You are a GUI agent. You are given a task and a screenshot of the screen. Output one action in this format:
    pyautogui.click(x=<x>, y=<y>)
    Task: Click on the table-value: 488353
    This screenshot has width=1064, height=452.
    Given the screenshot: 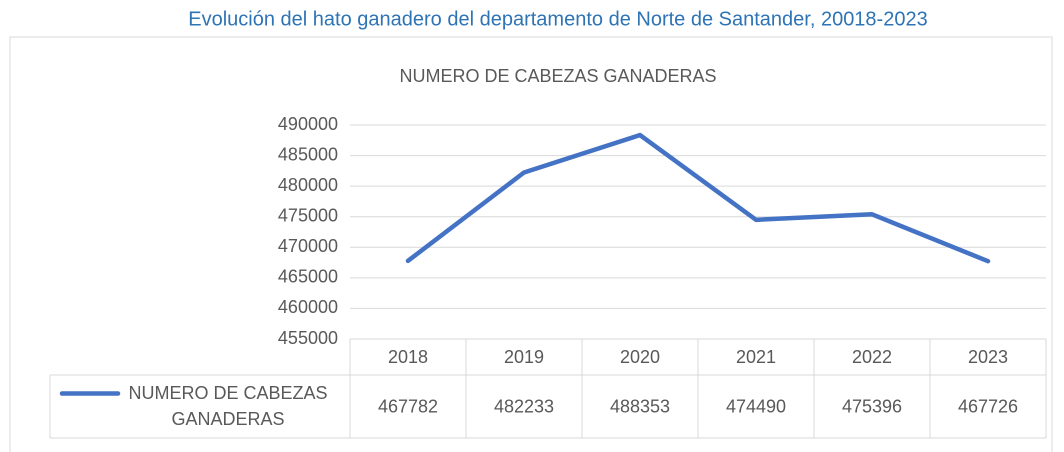 What is the action you would take?
    pyautogui.click(x=640, y=406)
    